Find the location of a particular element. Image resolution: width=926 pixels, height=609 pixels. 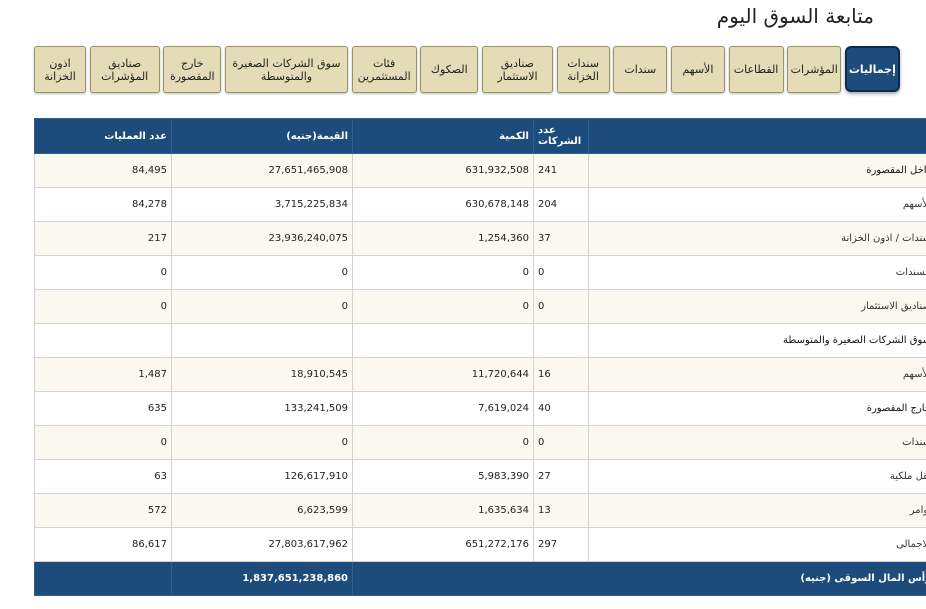

table-row: 0 0 0 0 السندات is located at coordinates (480, 272).